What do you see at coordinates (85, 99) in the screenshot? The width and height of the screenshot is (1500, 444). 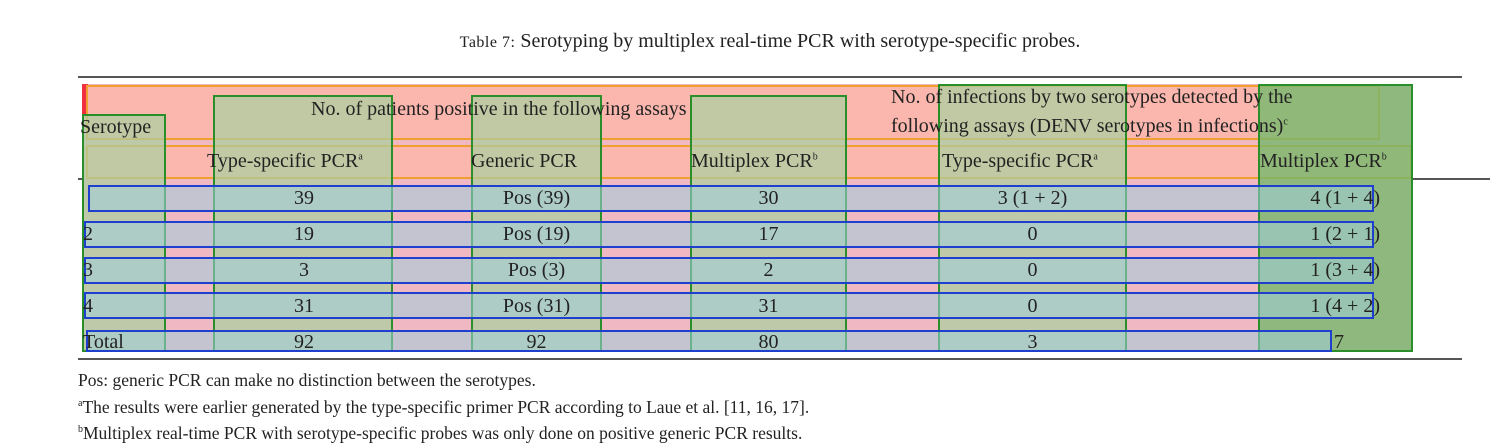 I see `corner-marker-overlay` at bounding box center [85, 99].